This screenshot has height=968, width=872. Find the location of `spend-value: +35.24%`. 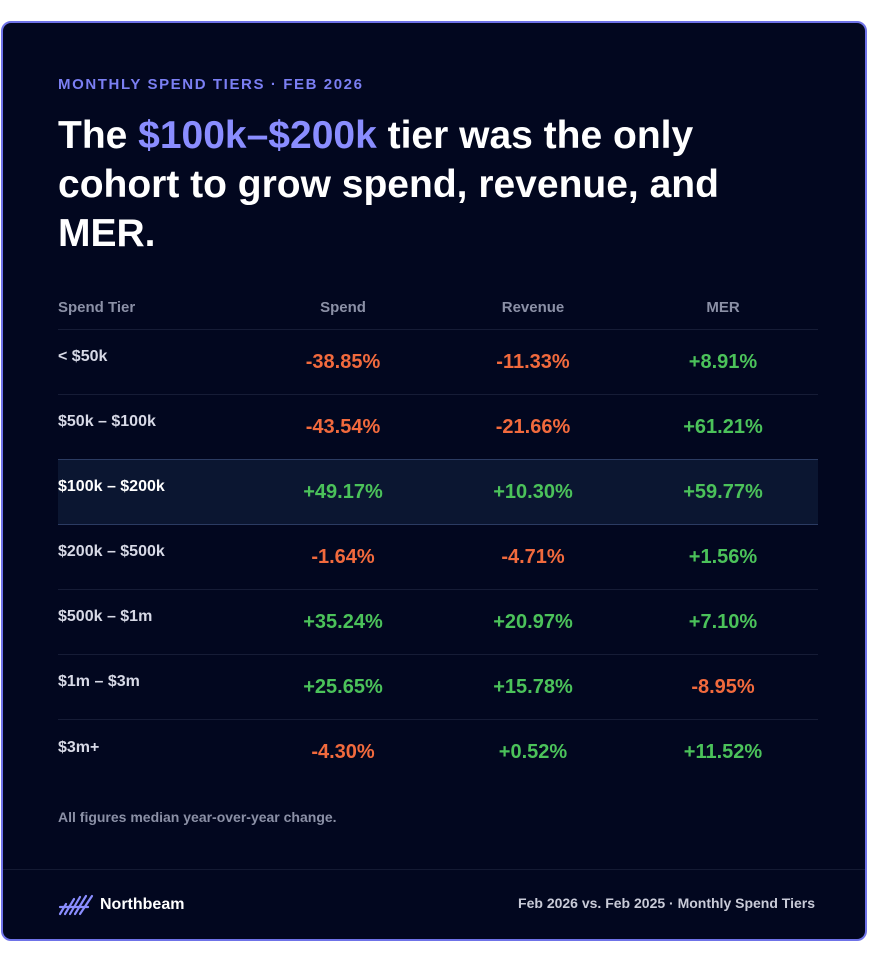

spend-value: +35.24% is located at coordinates (343, 621).